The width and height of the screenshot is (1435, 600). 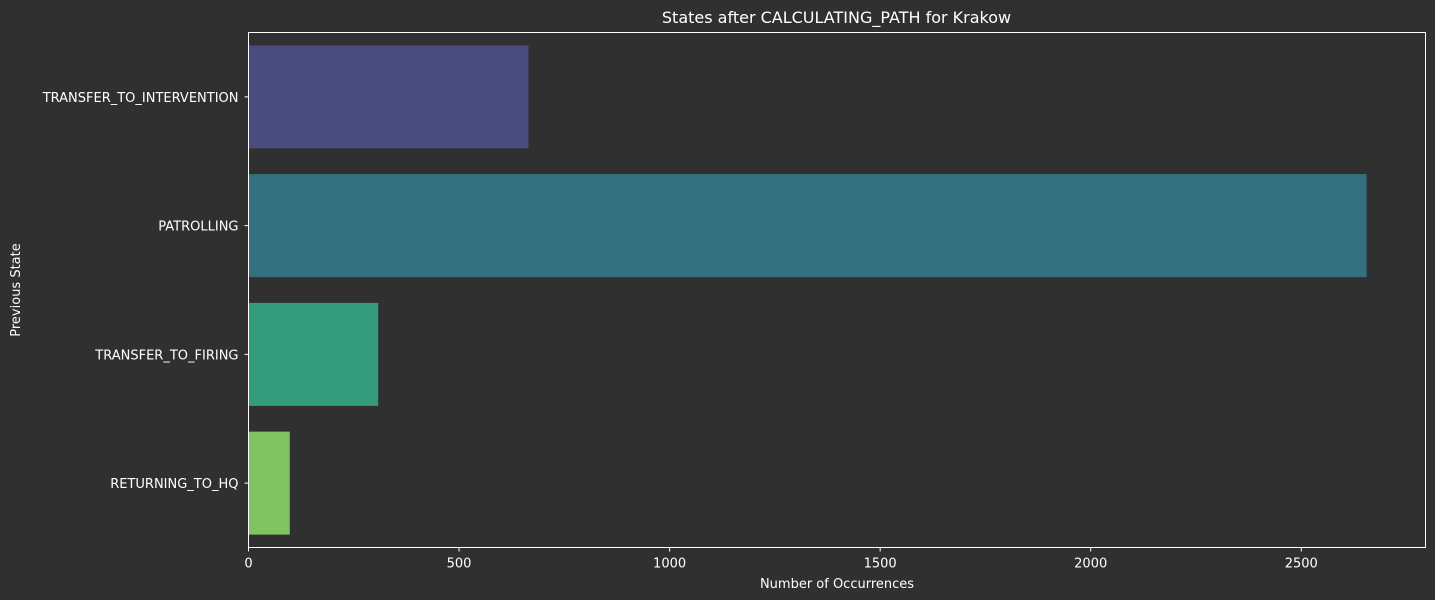 What do you see at coordinates (16, 289) in the screenshot?
I see `y-axis-label: Previous State` at bounding box center [16, 289].